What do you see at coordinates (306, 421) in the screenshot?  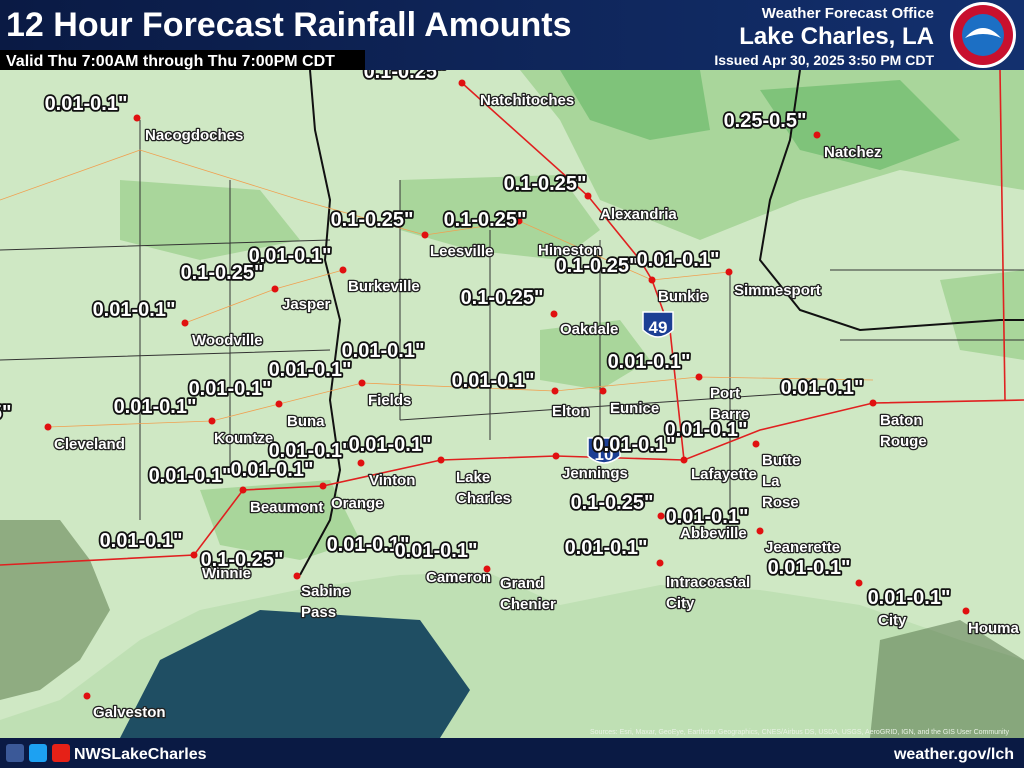 I see `city-label: Buna` at bounding box center [306, 421].